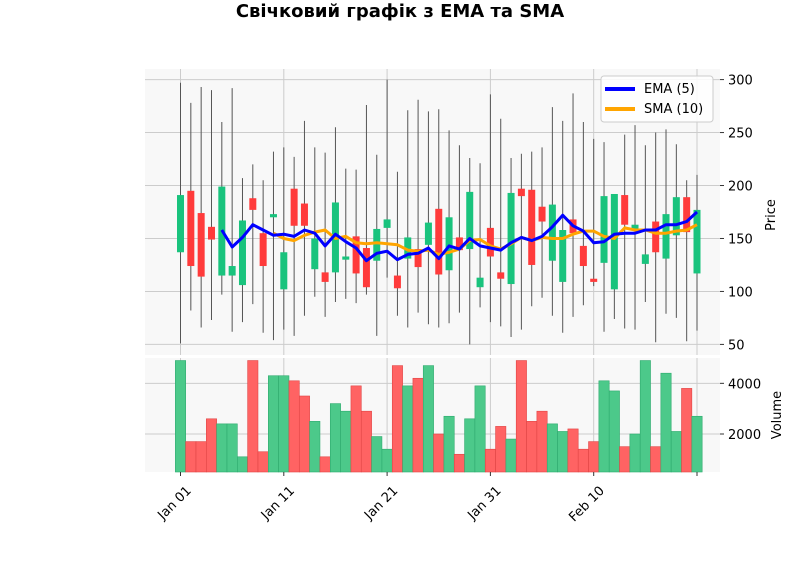  What do you see at coordinates (400, 11) in the screenshot?
I see `chart-title: Свічковий графік з EMA та SMA` at bounding box center [400, 11].